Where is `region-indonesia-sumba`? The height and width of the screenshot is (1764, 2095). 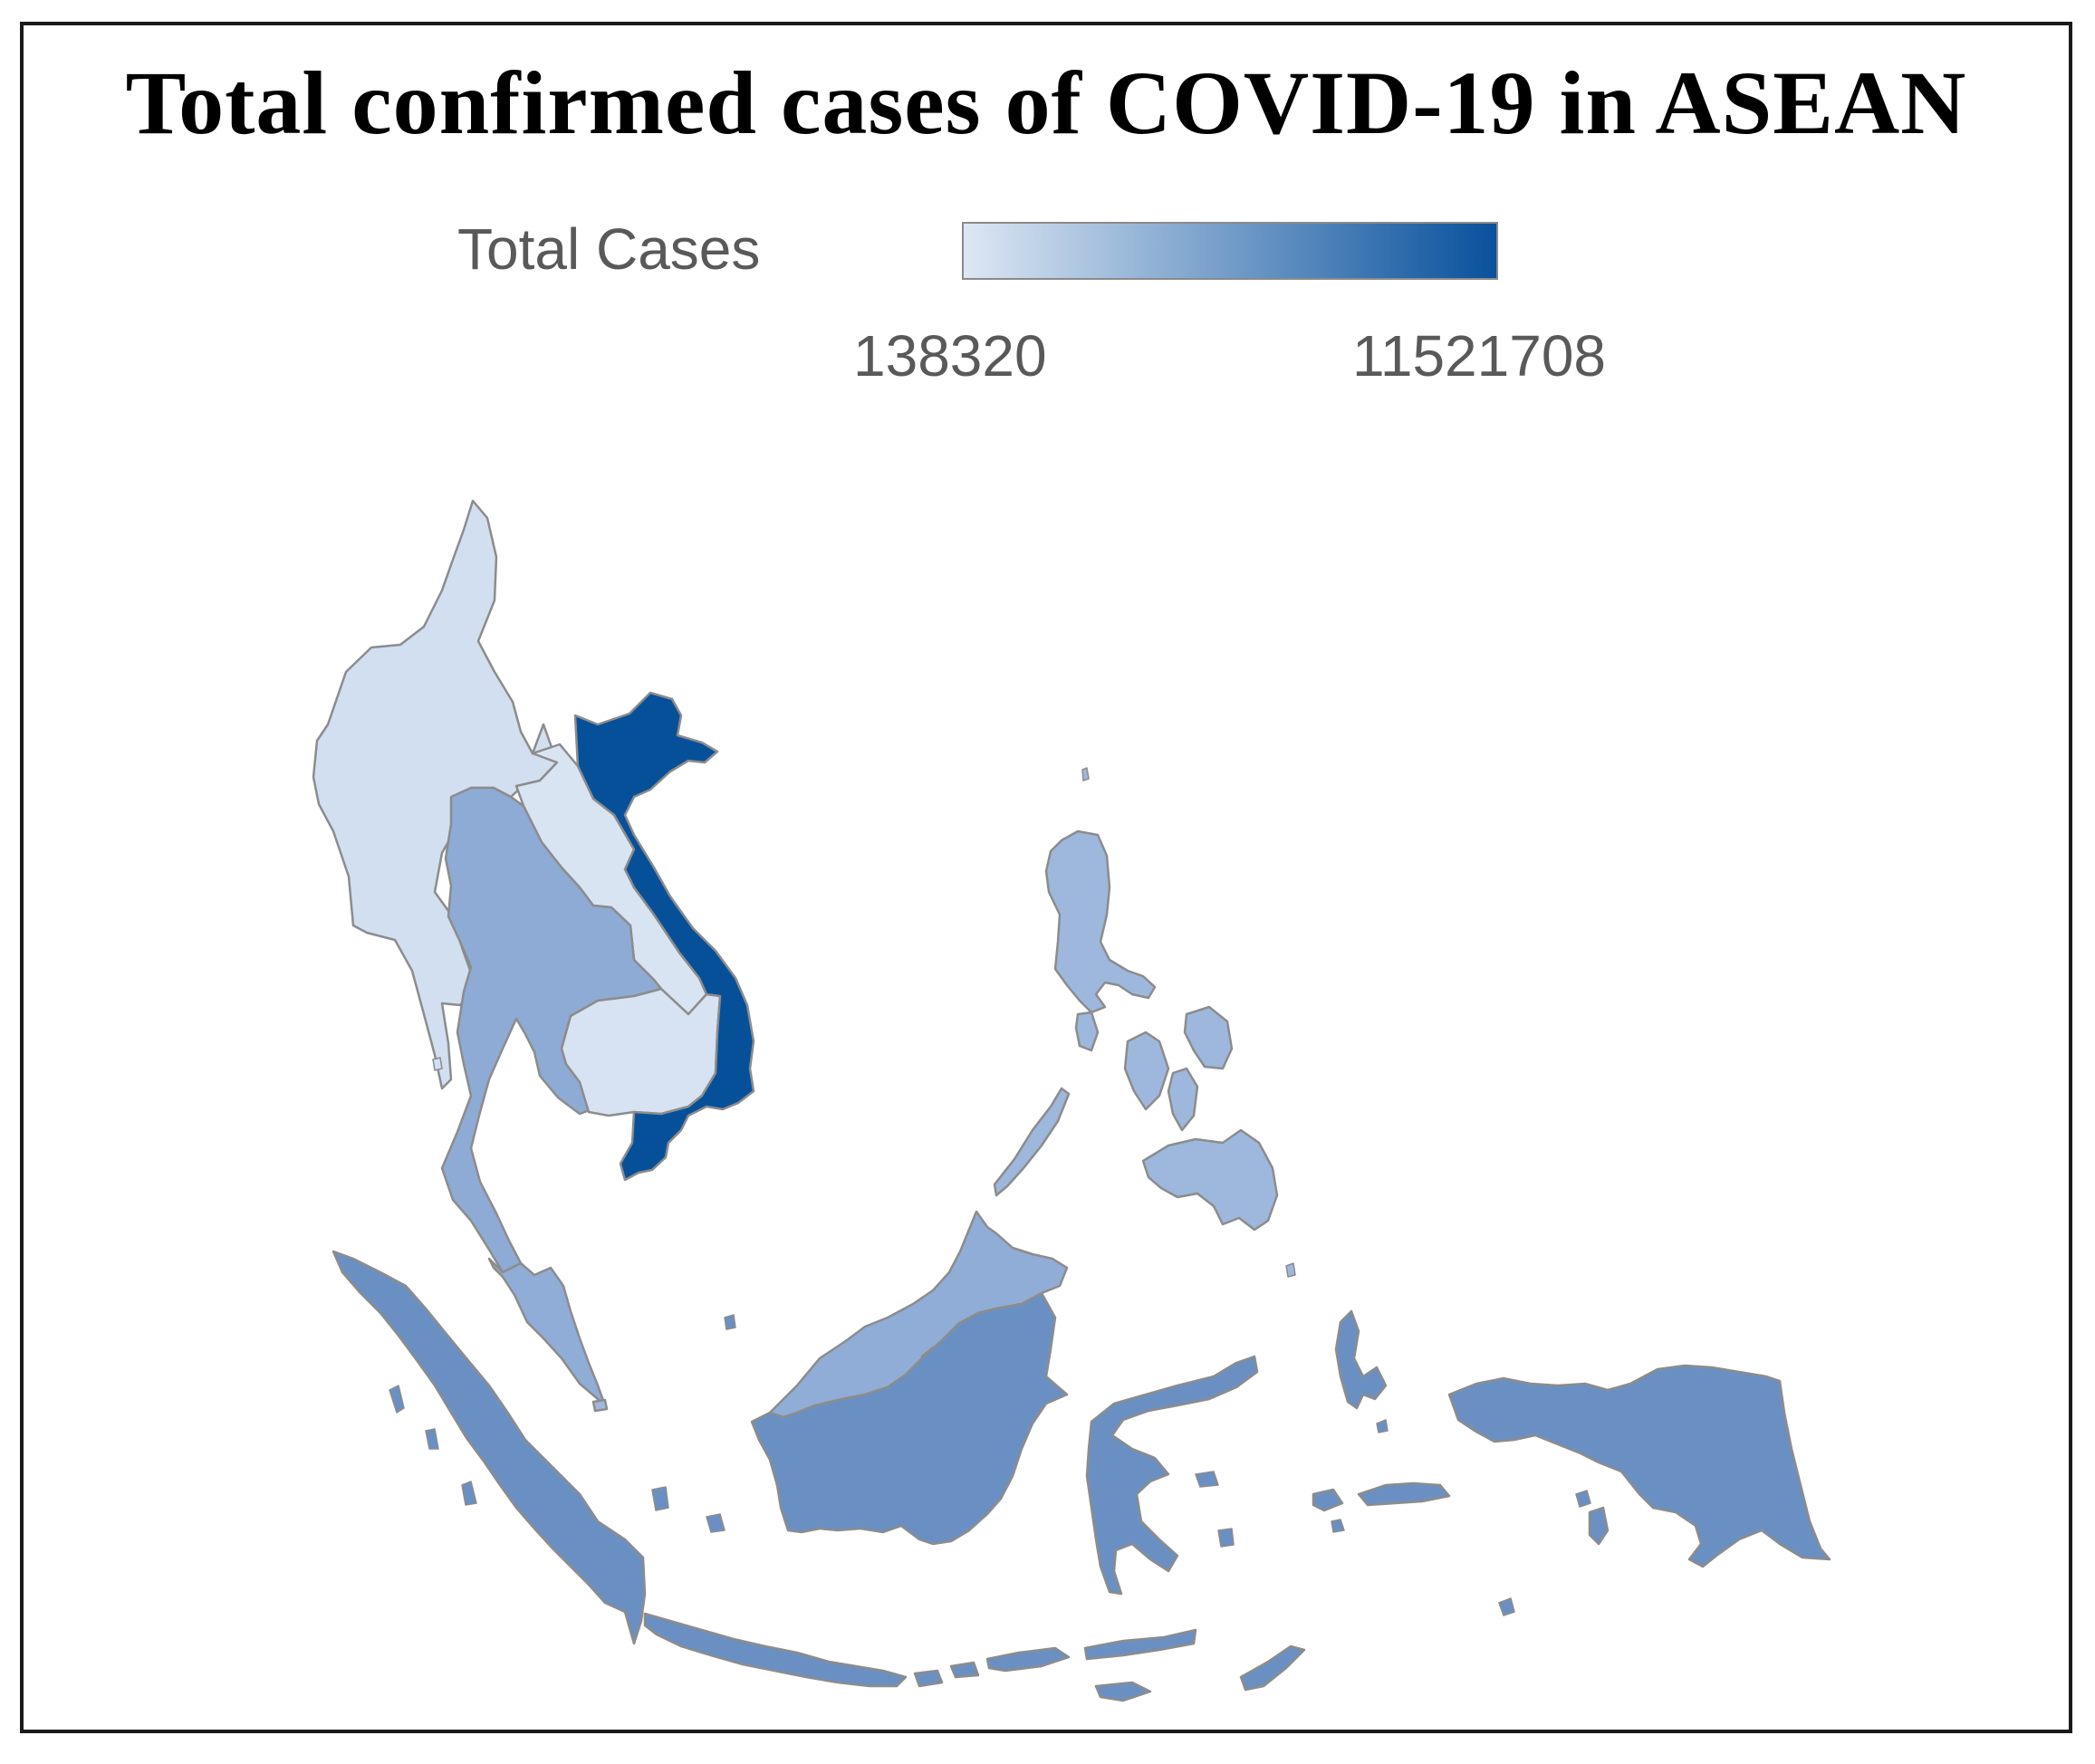 region-indonesia-sumba is located at coordinates (1123, 1692).